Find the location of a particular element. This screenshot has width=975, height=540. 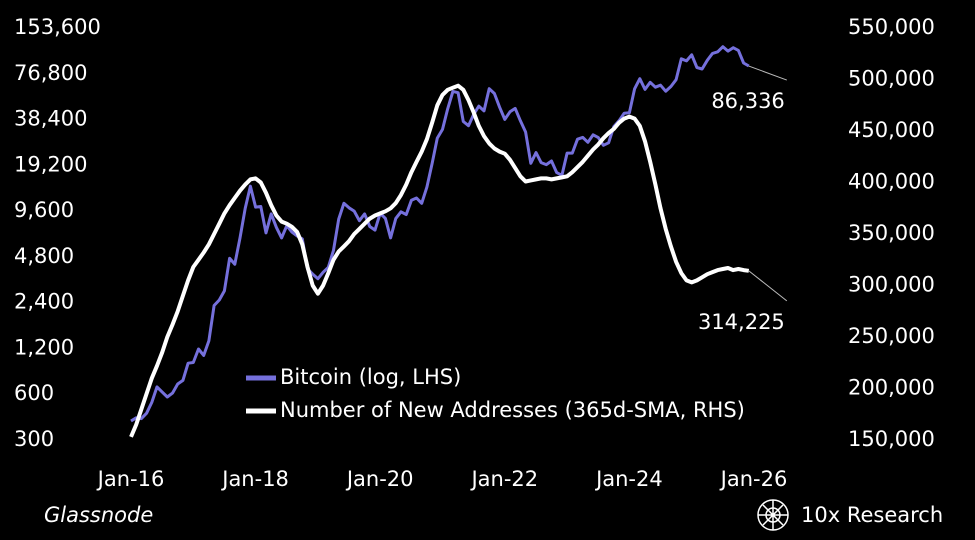

y2-tick-label: 150,000 is located at coordinates (891, 439).